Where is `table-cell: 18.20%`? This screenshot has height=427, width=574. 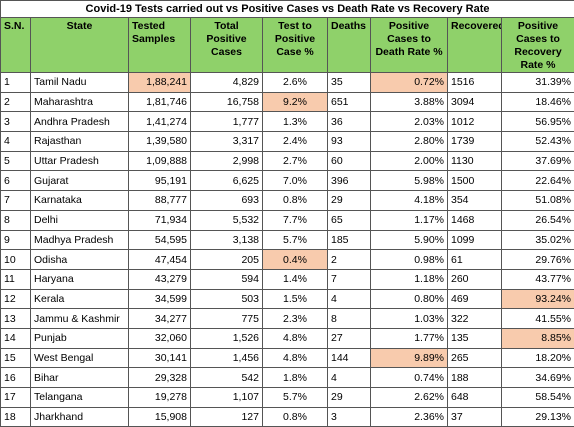 table-cell: 18.20% is located at coordinates (538, 358).